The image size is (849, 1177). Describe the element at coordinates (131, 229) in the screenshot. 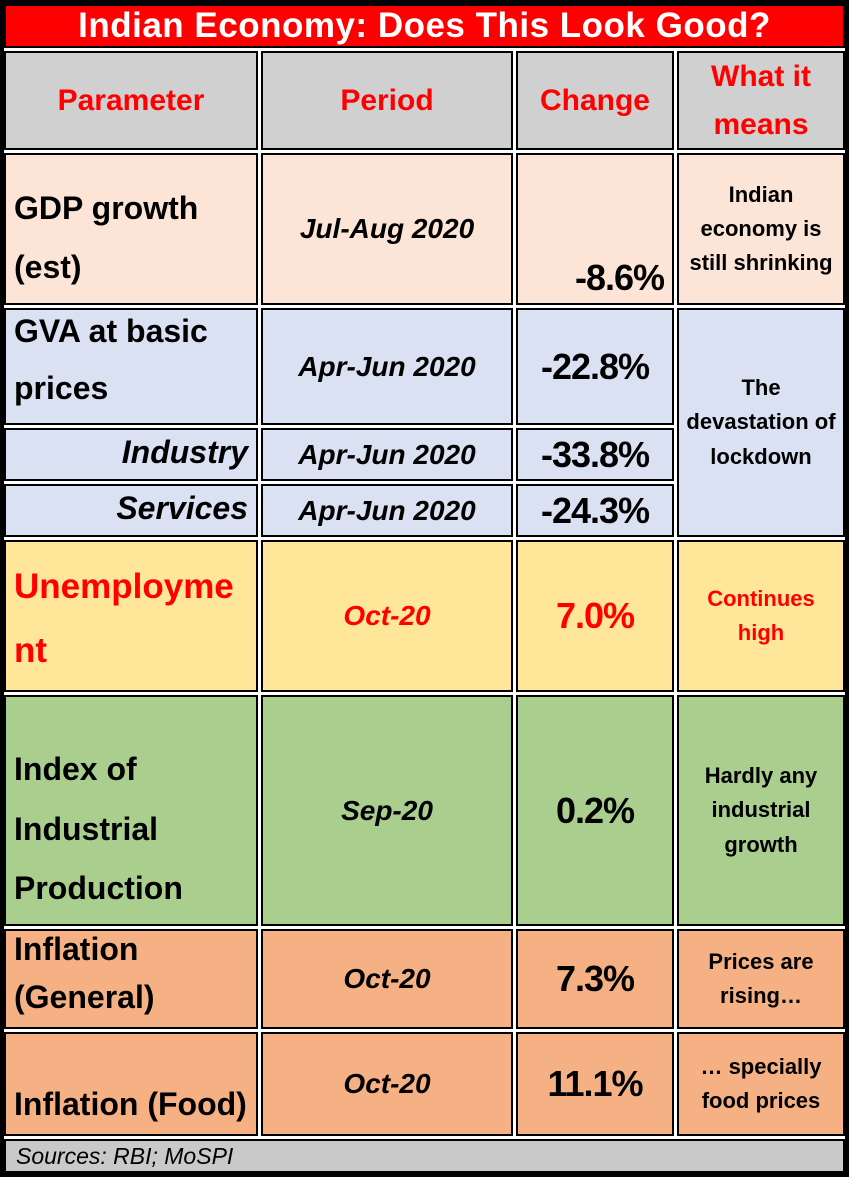

I see `cell-gdp-parameter: GDP growth (est)` at that location.